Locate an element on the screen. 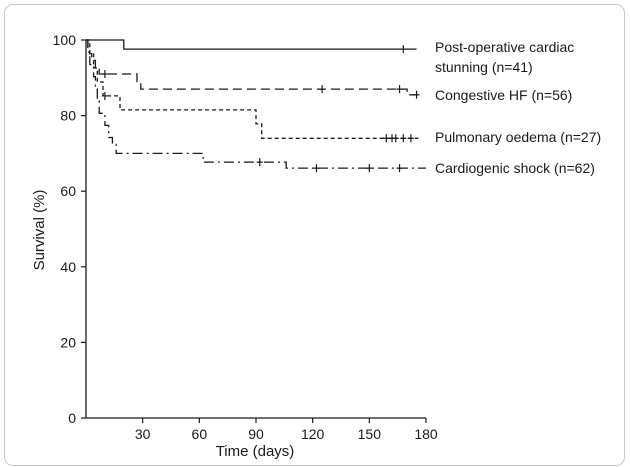 The image size is (630, 467). x-tick-label: 120 is located at coordinates (313, 434).